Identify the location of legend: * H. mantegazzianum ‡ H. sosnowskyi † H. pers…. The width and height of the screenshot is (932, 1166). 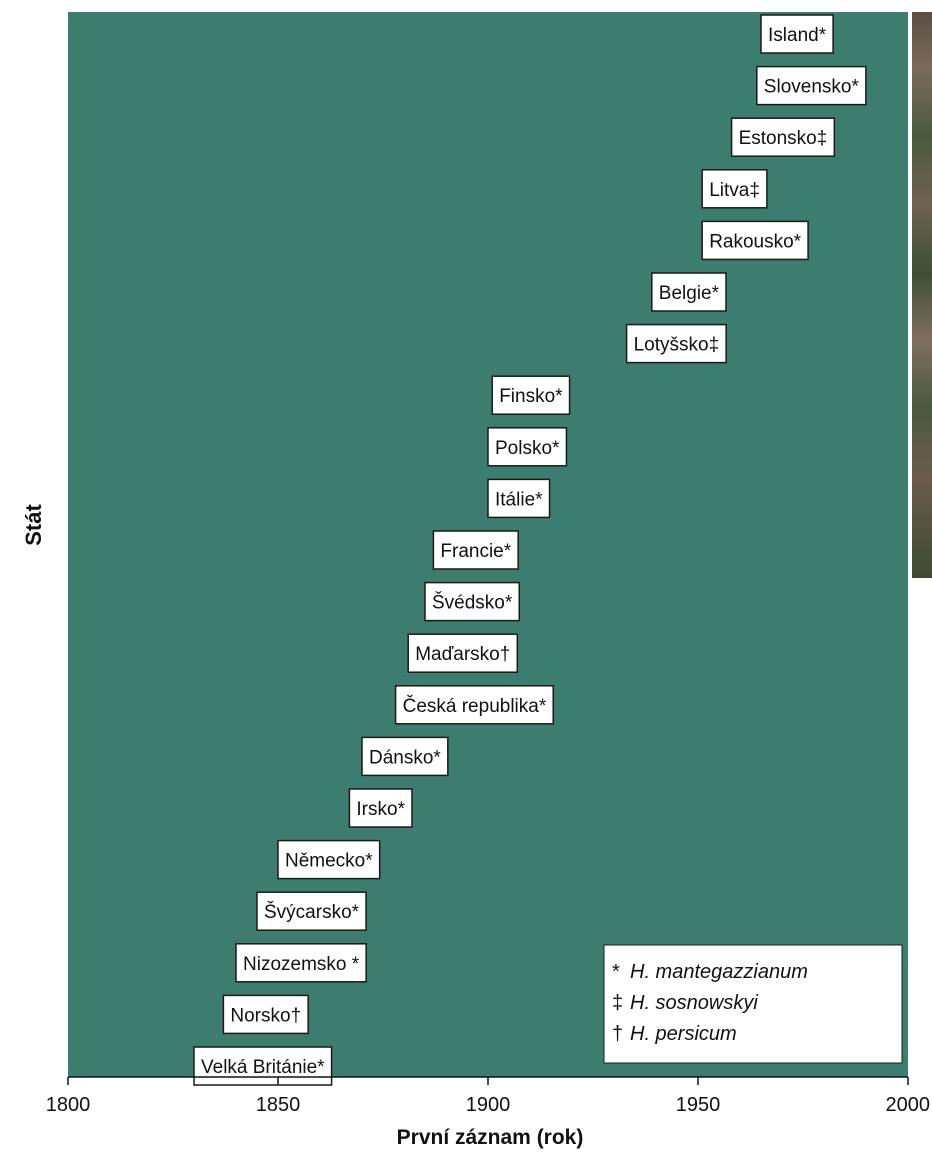
(753, 1004).